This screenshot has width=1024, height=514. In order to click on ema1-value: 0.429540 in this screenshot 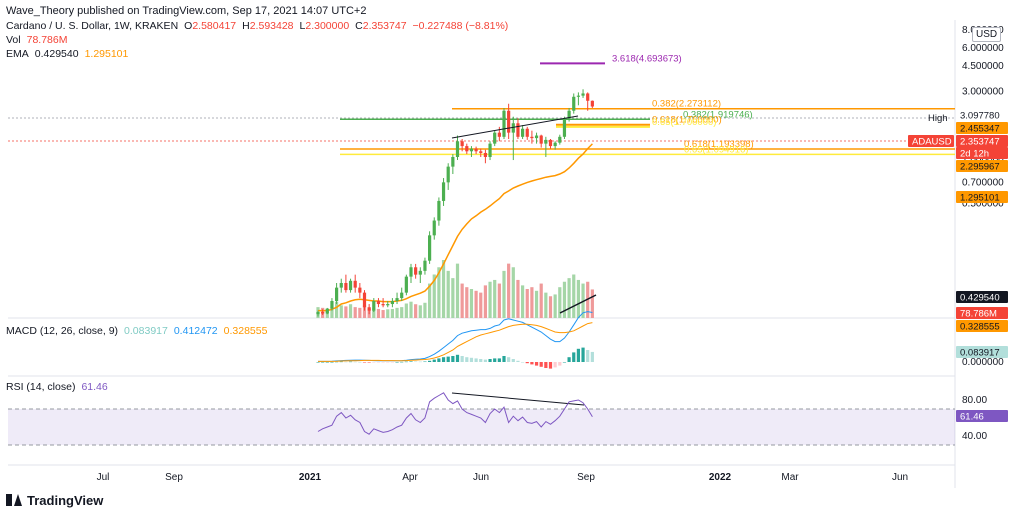, I will do `click(56, 54)`.